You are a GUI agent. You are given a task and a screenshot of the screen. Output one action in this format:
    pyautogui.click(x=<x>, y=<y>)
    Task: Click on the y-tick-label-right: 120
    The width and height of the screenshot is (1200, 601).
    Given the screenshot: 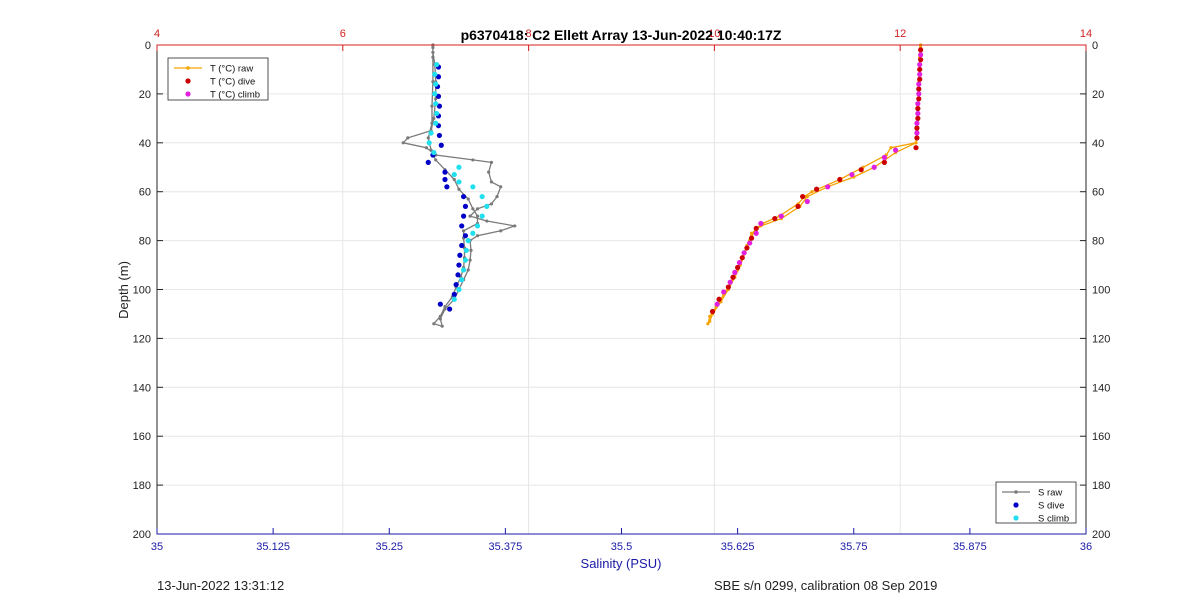 What is the action you would take?
    pyautogui.click(x=1101, y=339)
    